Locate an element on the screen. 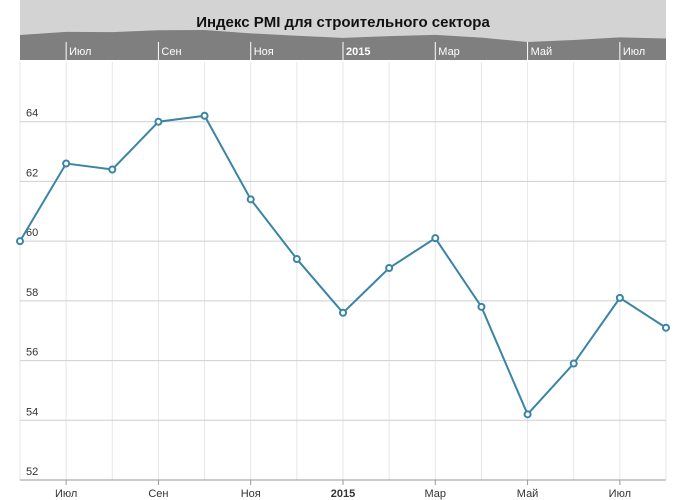  navigator-area is located at coordinates (343, 36).